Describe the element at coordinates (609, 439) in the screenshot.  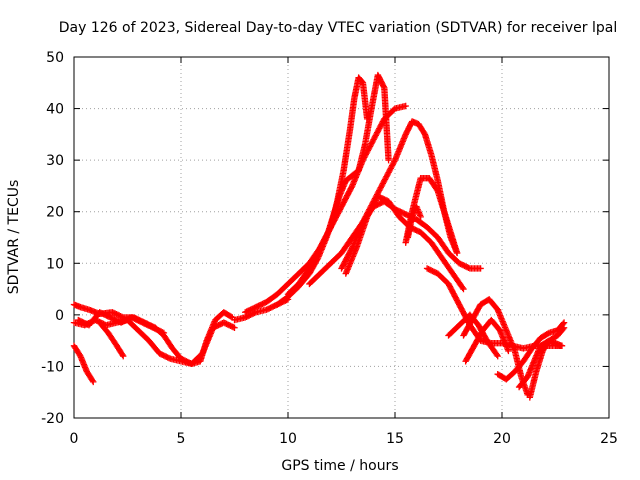
I see `x-tick-label: 25` at that location.